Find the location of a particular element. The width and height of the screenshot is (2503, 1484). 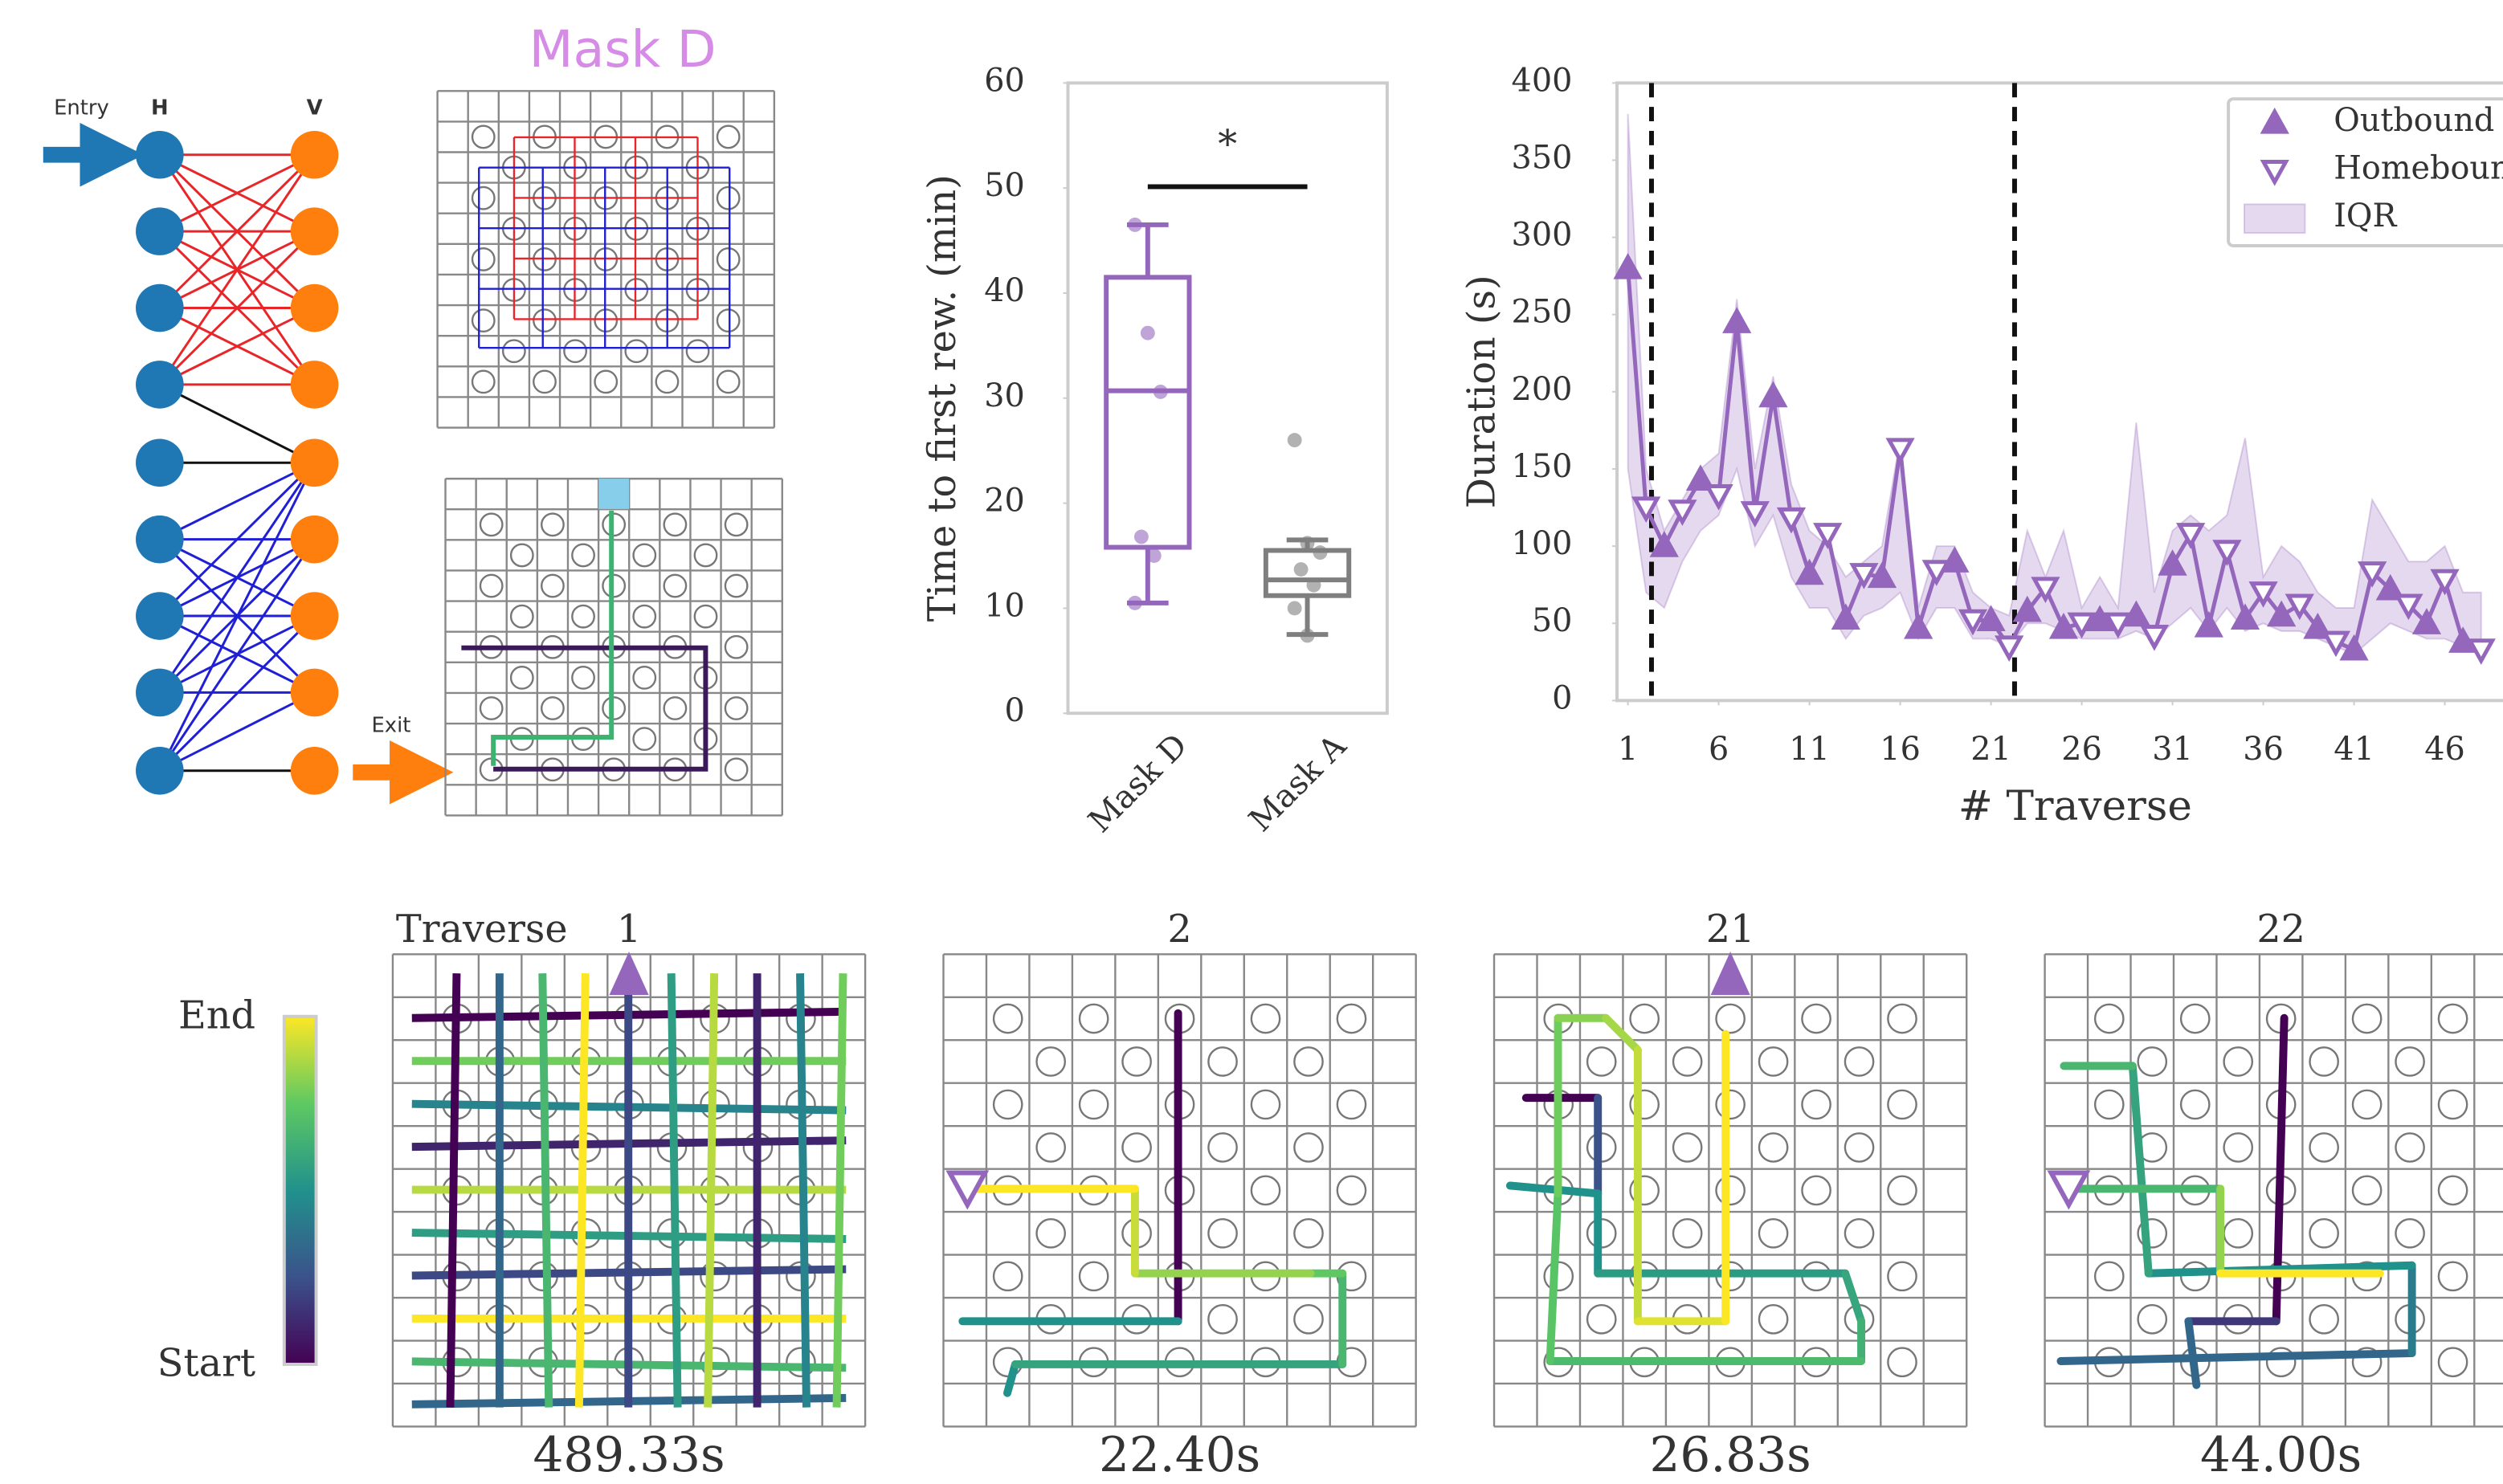

y-tick-label: 100 is located at coordinates (1543, 543).